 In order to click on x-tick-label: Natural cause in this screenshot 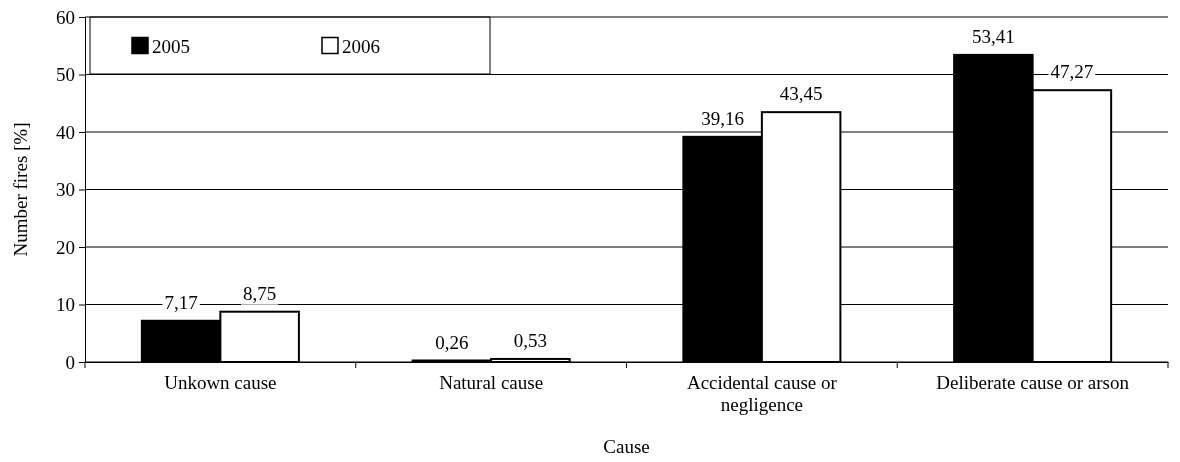, I will do `click(491, 382)`.